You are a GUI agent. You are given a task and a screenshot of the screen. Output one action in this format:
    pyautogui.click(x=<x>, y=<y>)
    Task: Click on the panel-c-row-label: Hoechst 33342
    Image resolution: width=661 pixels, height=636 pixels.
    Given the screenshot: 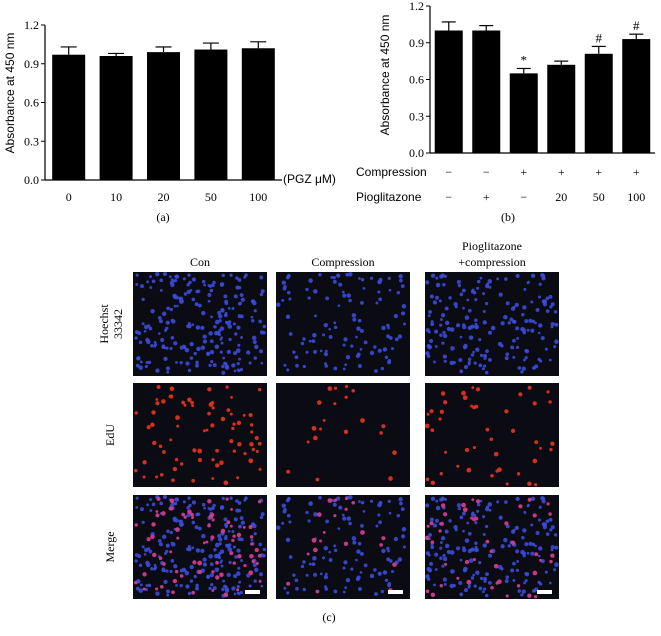 What is the action you would take?
    pyautogui.click(x=111, y=324)
    